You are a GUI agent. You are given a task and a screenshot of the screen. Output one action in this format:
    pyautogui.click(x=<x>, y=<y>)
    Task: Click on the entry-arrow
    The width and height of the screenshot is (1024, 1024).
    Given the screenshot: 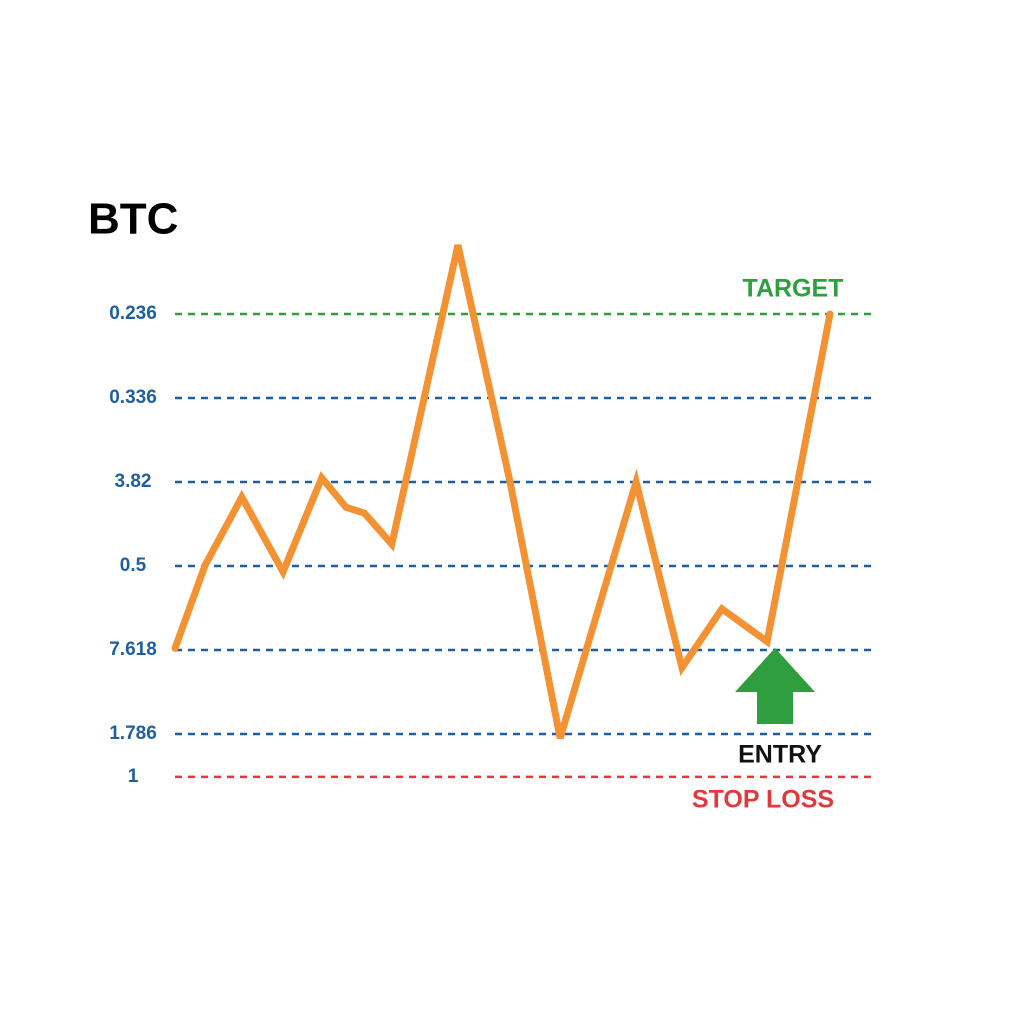 What is the action you would take?
    pyautogui.click(x=775, y=686)
    